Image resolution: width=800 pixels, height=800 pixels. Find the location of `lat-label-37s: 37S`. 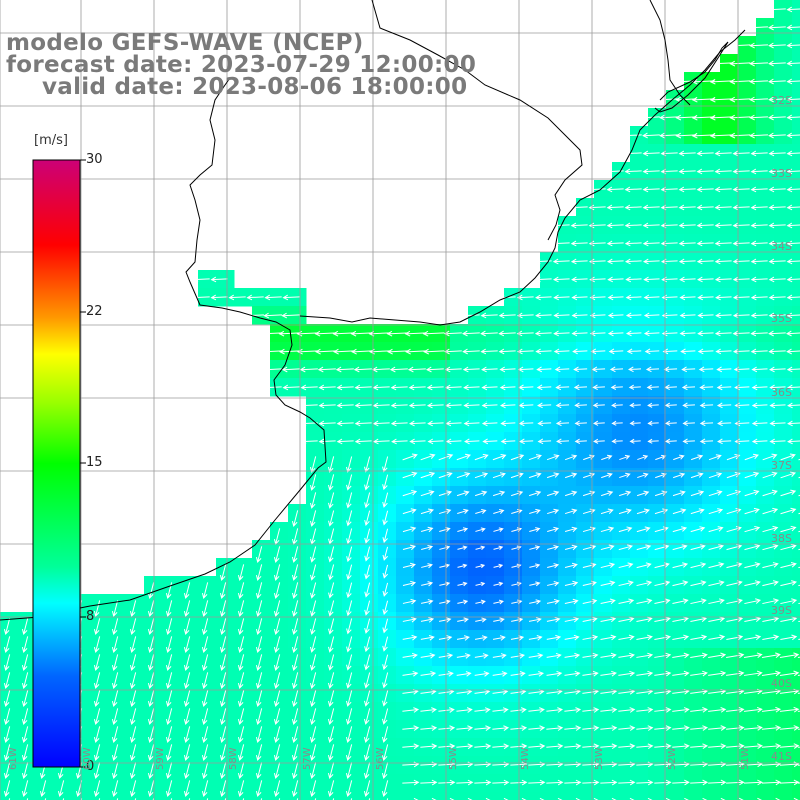

lat-label-37s: 37S is located at coordinates (781, 465).